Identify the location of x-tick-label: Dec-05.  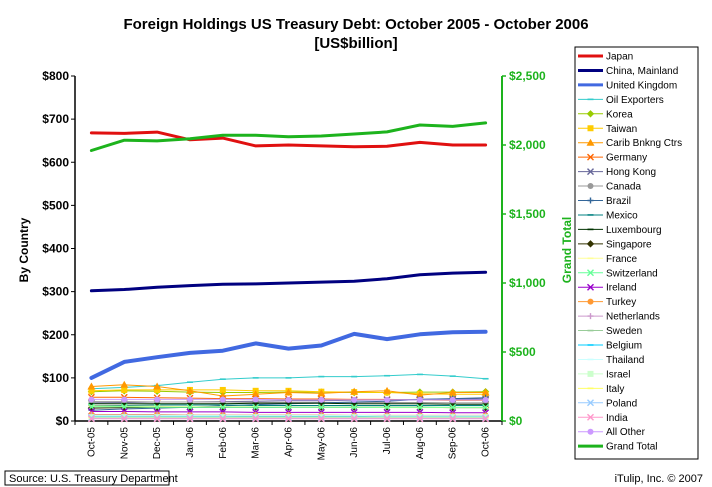
(157, 443).